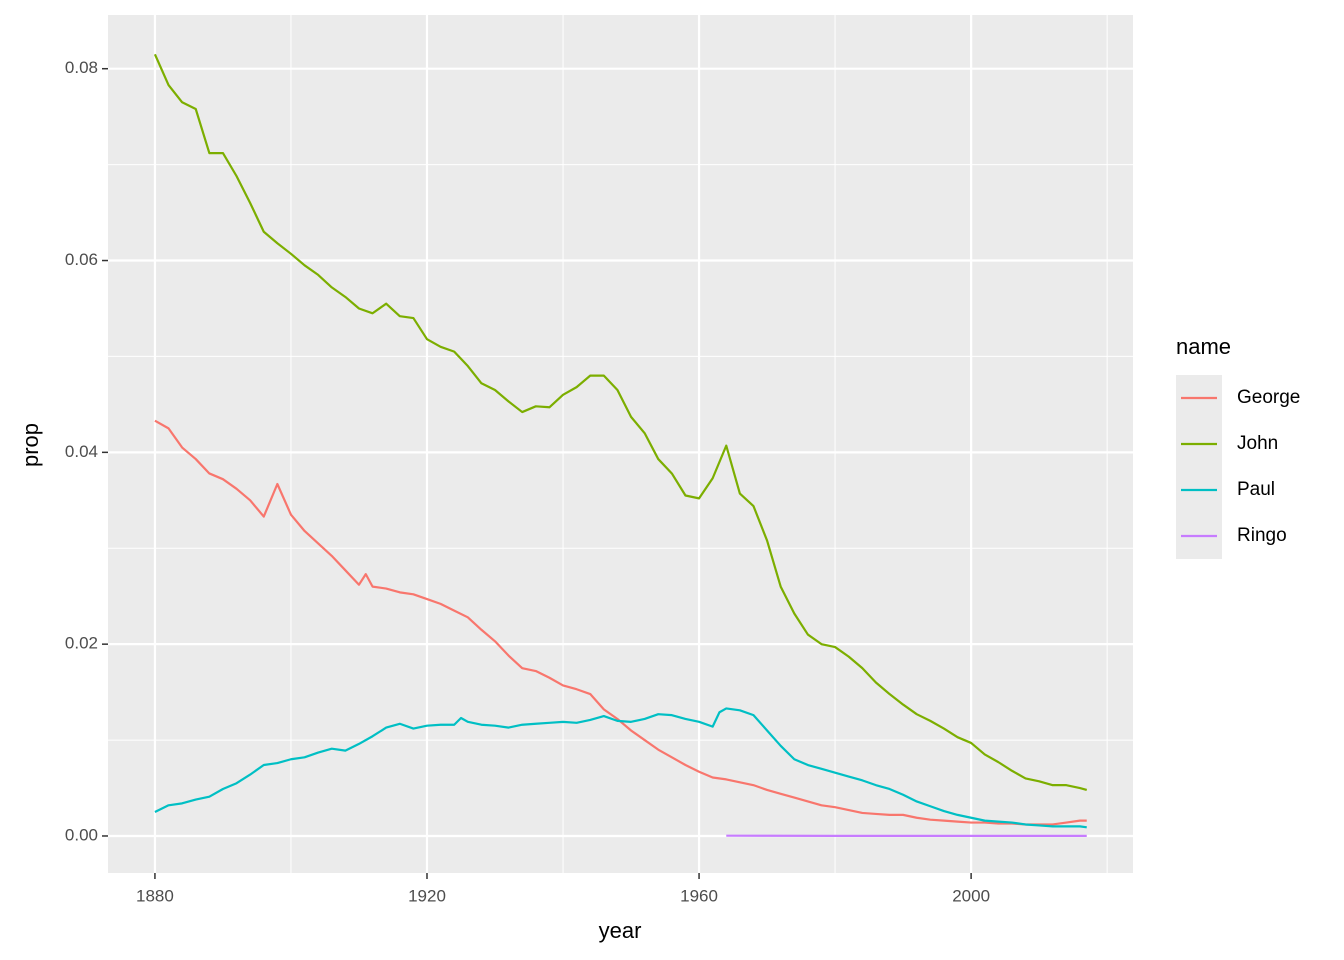 The height and width of the screenshot is (960, 1344). I want to click on y-tick-label: 0.04, so click(81, 451).